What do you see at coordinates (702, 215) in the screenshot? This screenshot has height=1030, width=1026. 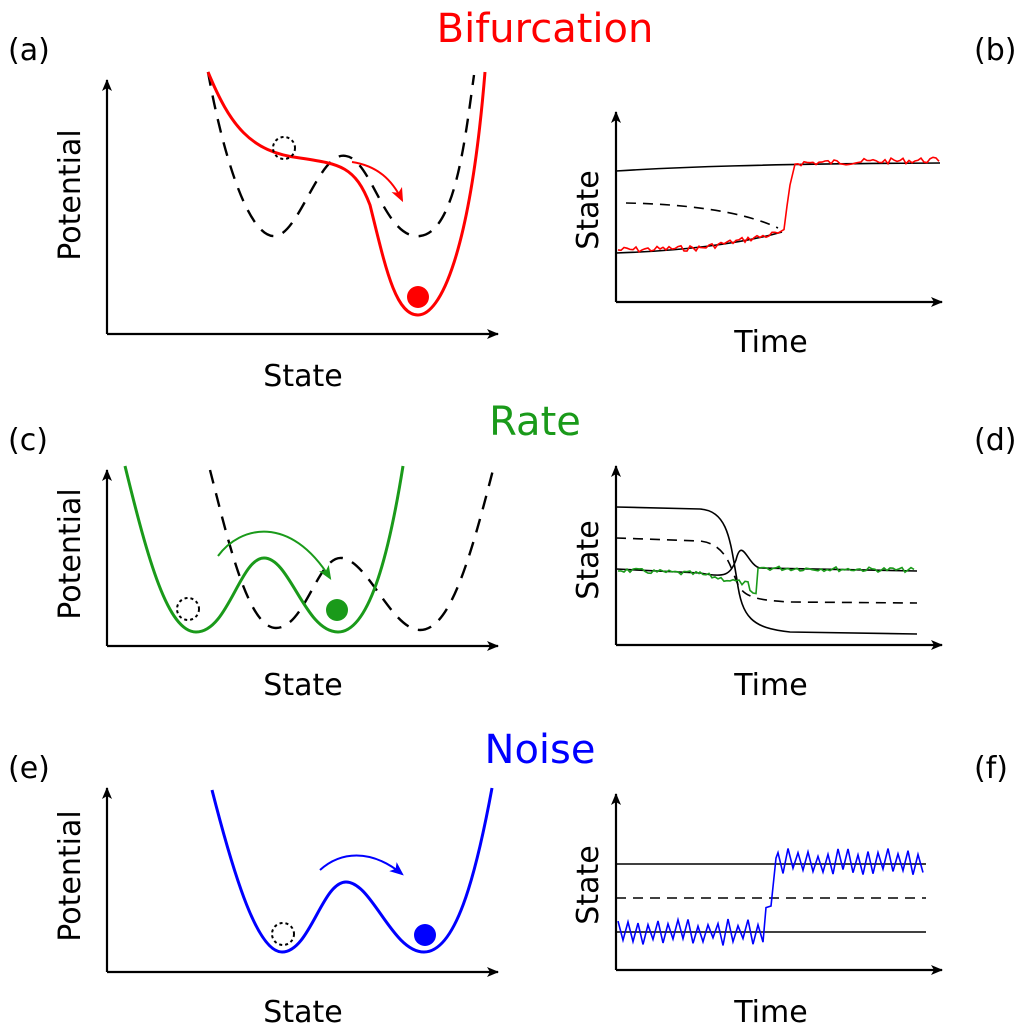 I see `unstable-branch` at bounding box center [702, 215].